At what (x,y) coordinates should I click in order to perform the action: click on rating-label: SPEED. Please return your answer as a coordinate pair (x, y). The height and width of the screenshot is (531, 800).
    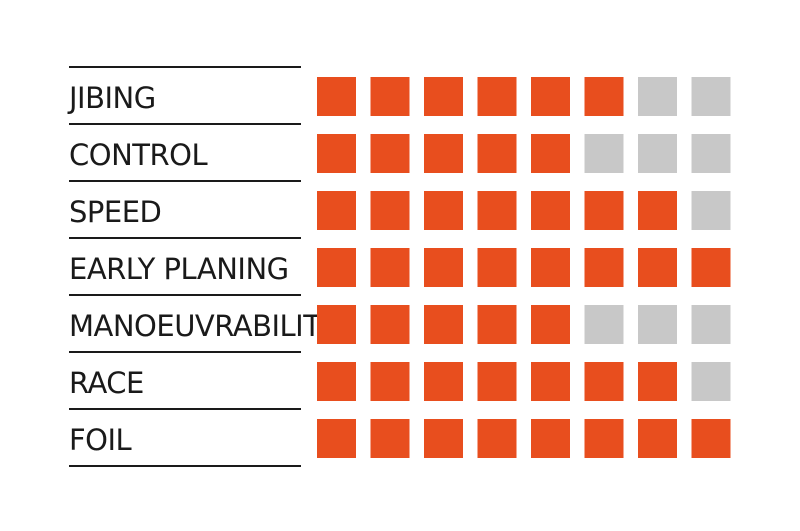
    Looking at the image, I should click on (115, 212).